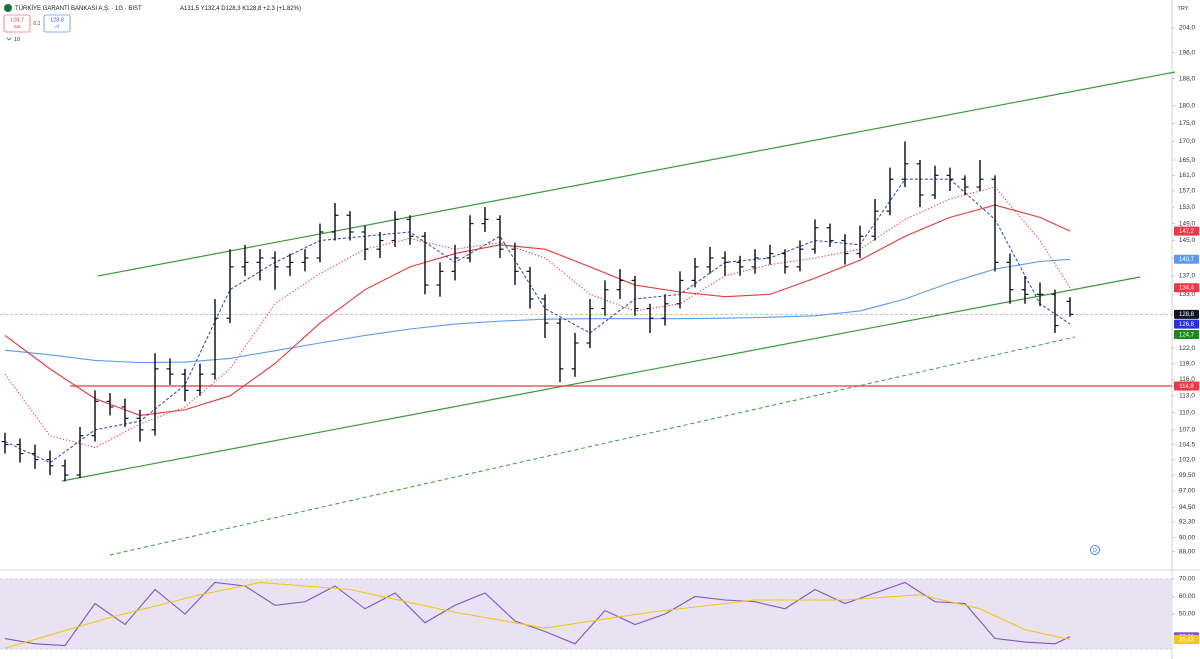 Image resolution: width=1200 pixels, height=659 pixels. I want to click on symbol-title: TÜRKİYE GARANTİ BANKASI A.Ş. · 1G · BIST, so click(78, 8).